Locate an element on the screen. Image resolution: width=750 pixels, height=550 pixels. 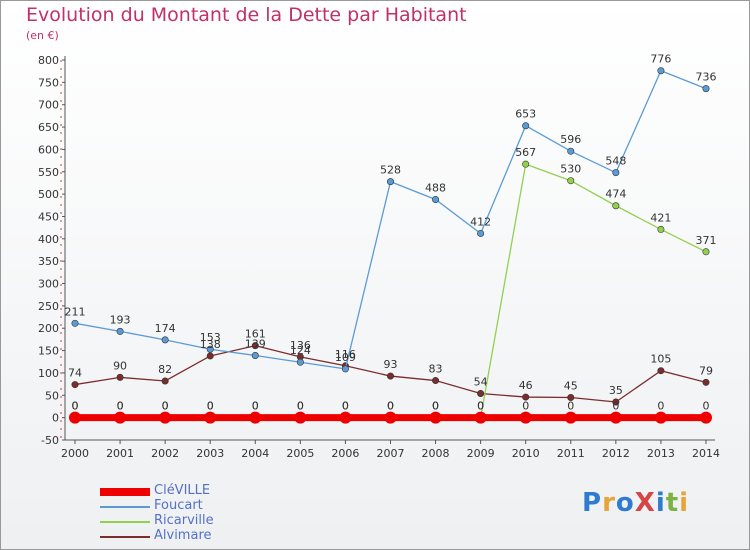
legend-item: CléVILLE is located at coordinates (200, 491).